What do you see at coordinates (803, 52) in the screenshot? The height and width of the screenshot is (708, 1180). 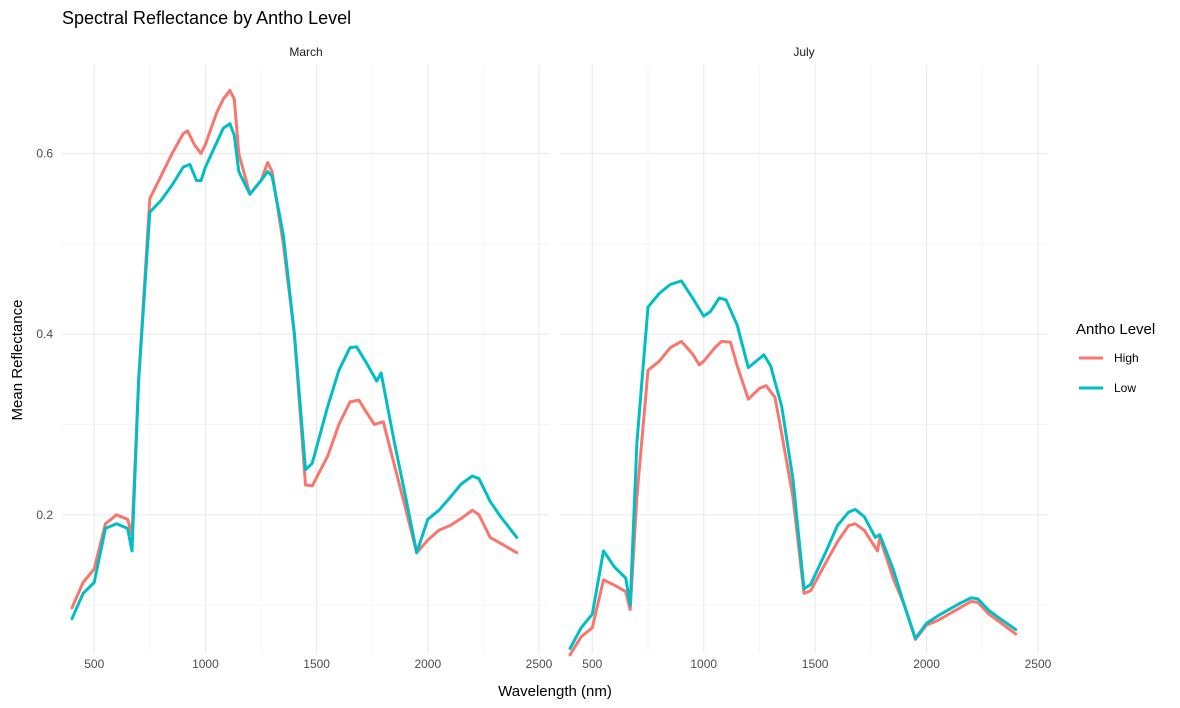 I see `facet-strip-label: July` at bounding box center [803, 52].